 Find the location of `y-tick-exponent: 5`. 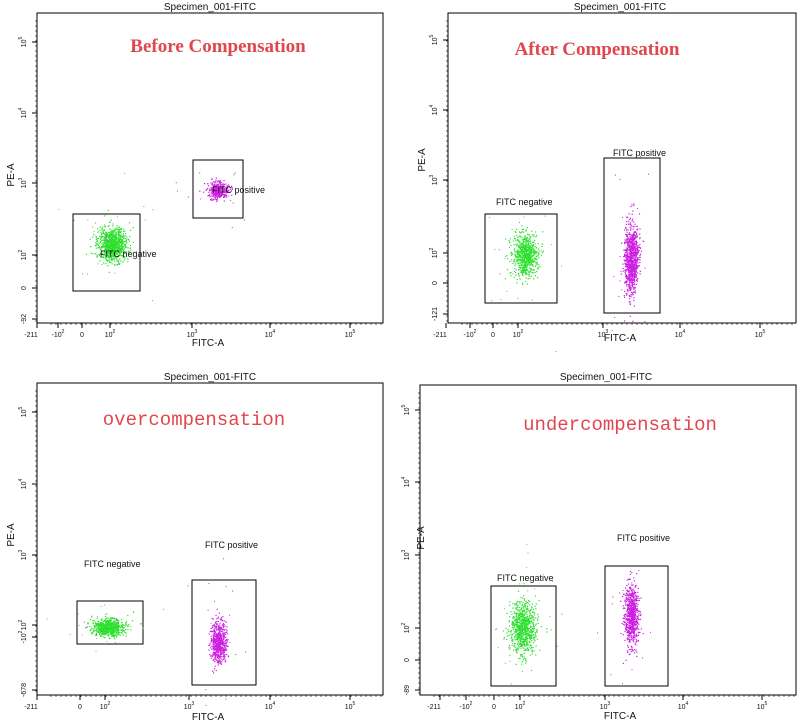

y-tick-exponent: 5 is located at coordinates (21, 407).